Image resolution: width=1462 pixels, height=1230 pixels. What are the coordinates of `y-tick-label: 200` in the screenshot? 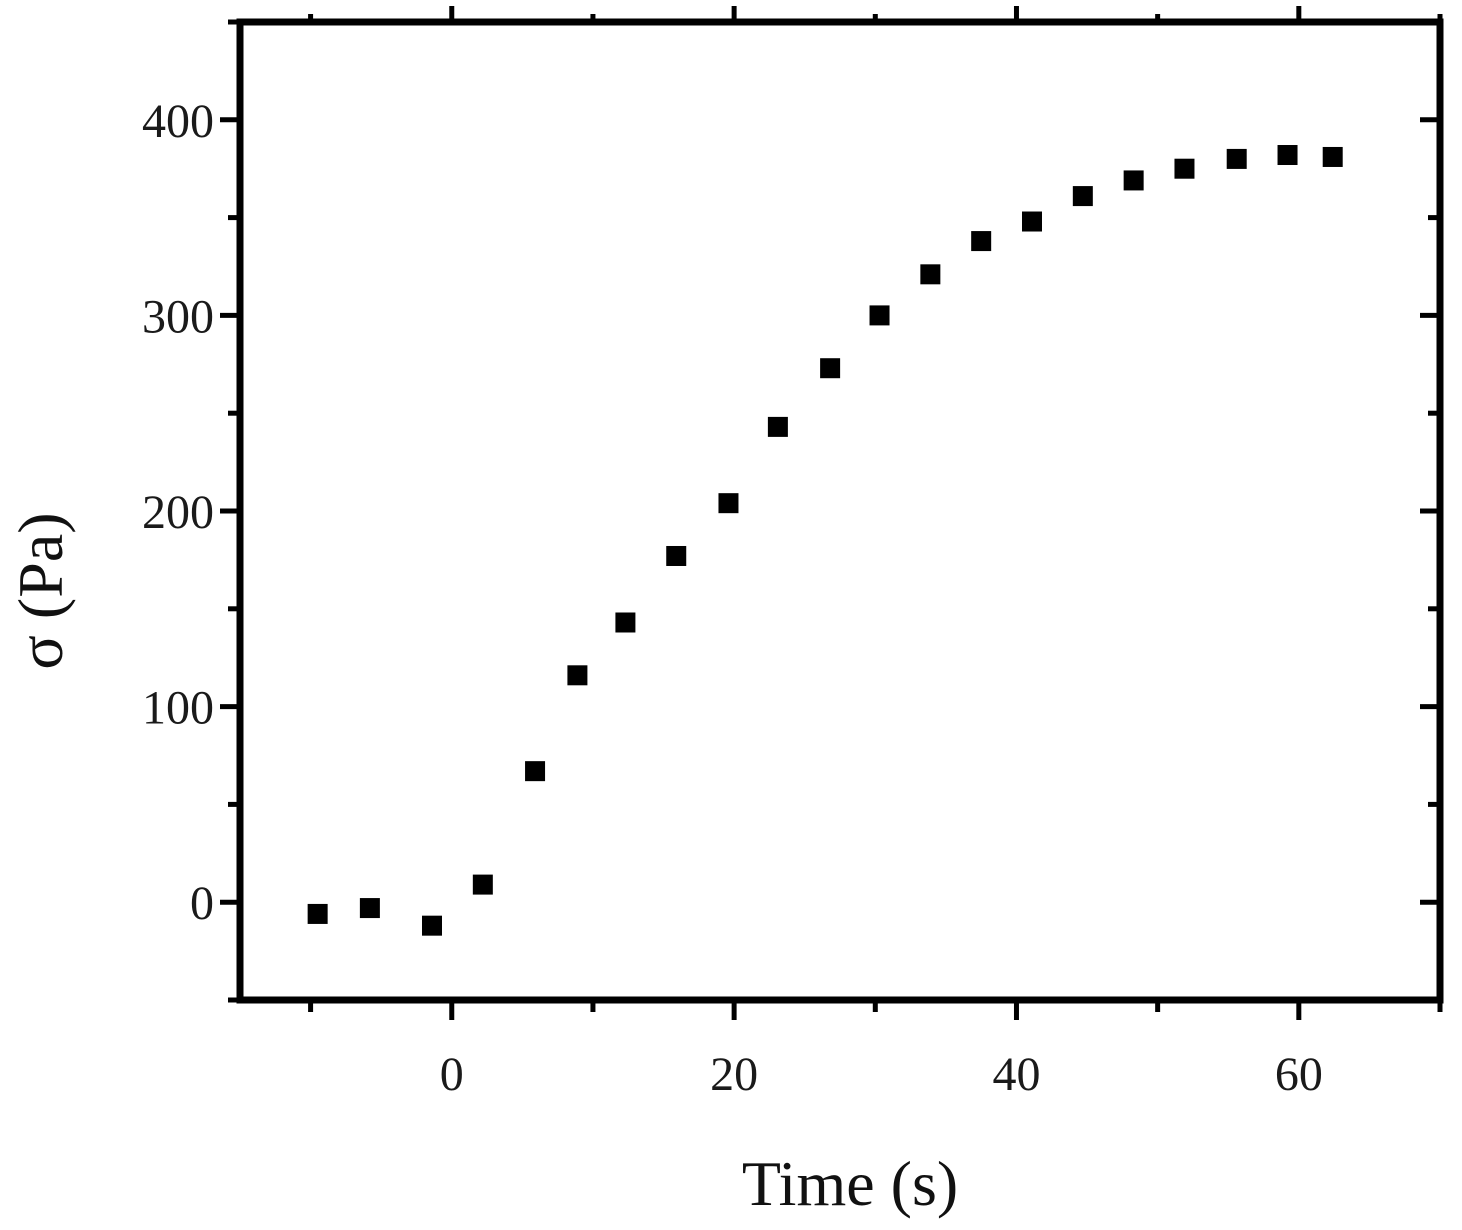 It's located at (178, 512).